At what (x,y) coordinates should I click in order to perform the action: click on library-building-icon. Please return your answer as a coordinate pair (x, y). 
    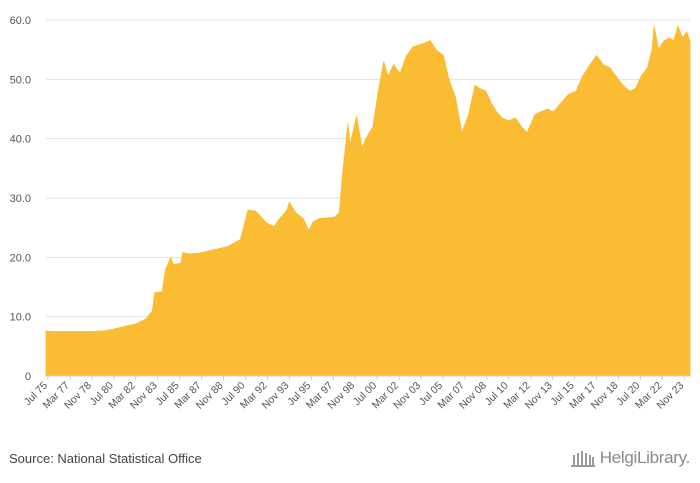
    Looking at the image, I should click on (582, 459).